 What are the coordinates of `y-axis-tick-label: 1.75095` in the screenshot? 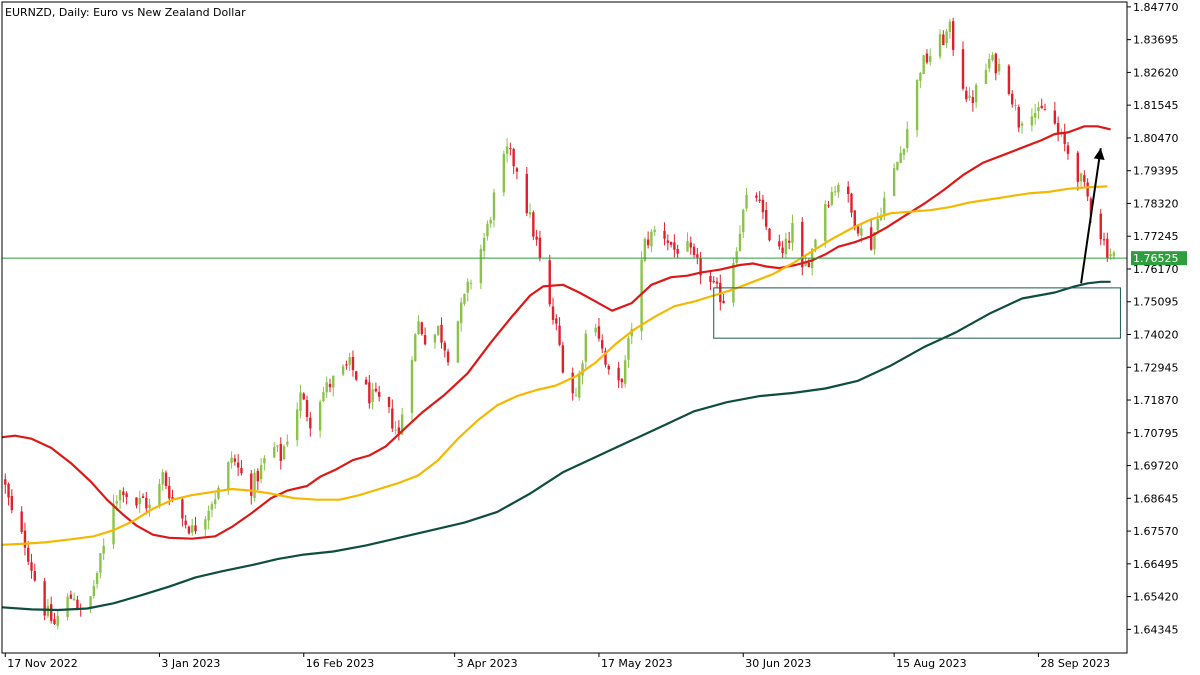 It's located at (1156, 302).